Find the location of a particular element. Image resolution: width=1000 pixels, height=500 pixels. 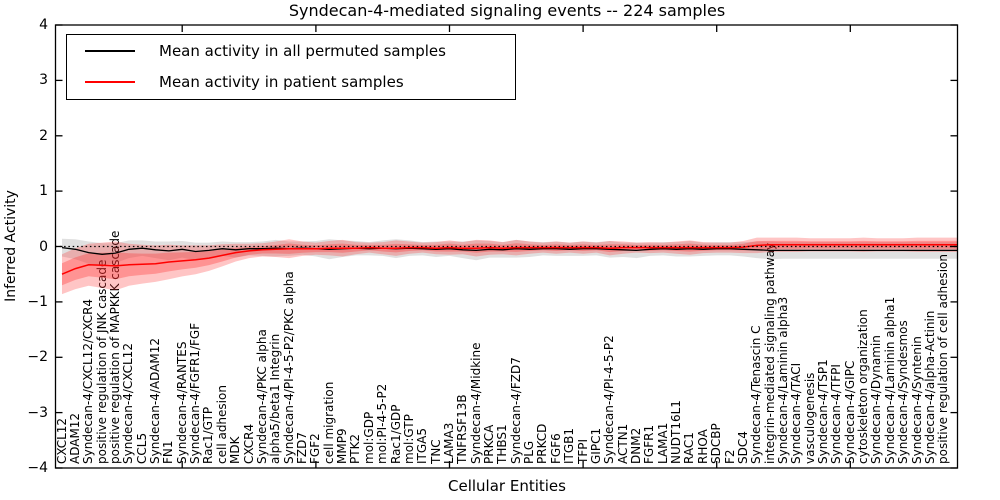

x-category-label: PLG is located at coordinates (529, 452).